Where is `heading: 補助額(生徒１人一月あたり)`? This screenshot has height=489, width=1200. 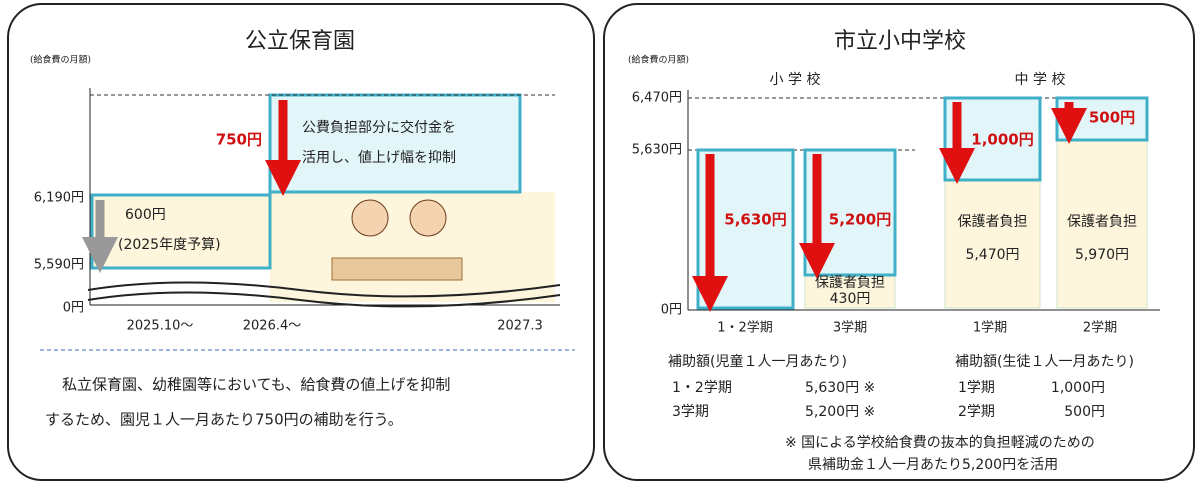
heading: 補助額(生徒１人一月あたり) is located at coordinates (1044, 362).